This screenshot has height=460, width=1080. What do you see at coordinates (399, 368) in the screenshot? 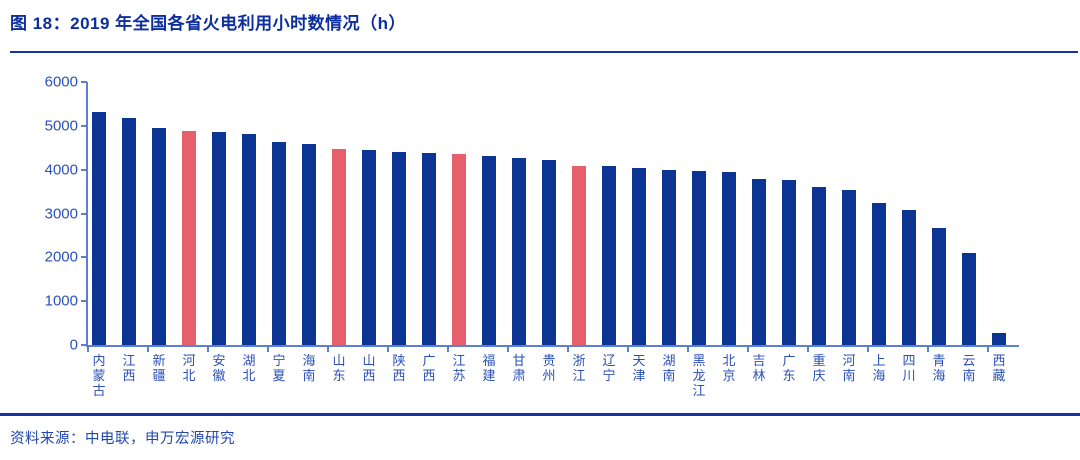
I see `x-axis-label: 陕 西` at bounding box center [399, 368].